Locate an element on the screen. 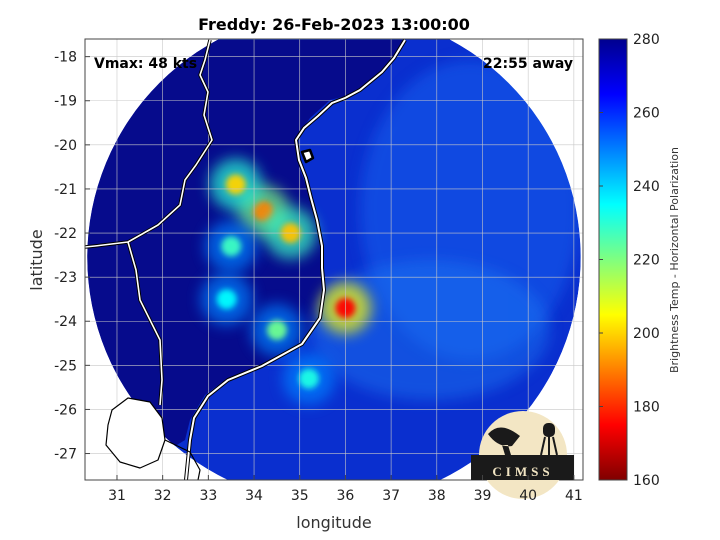 This screenshot has width=720, height=540. logo-text: CIMSS is located at coordinates (522, 471).